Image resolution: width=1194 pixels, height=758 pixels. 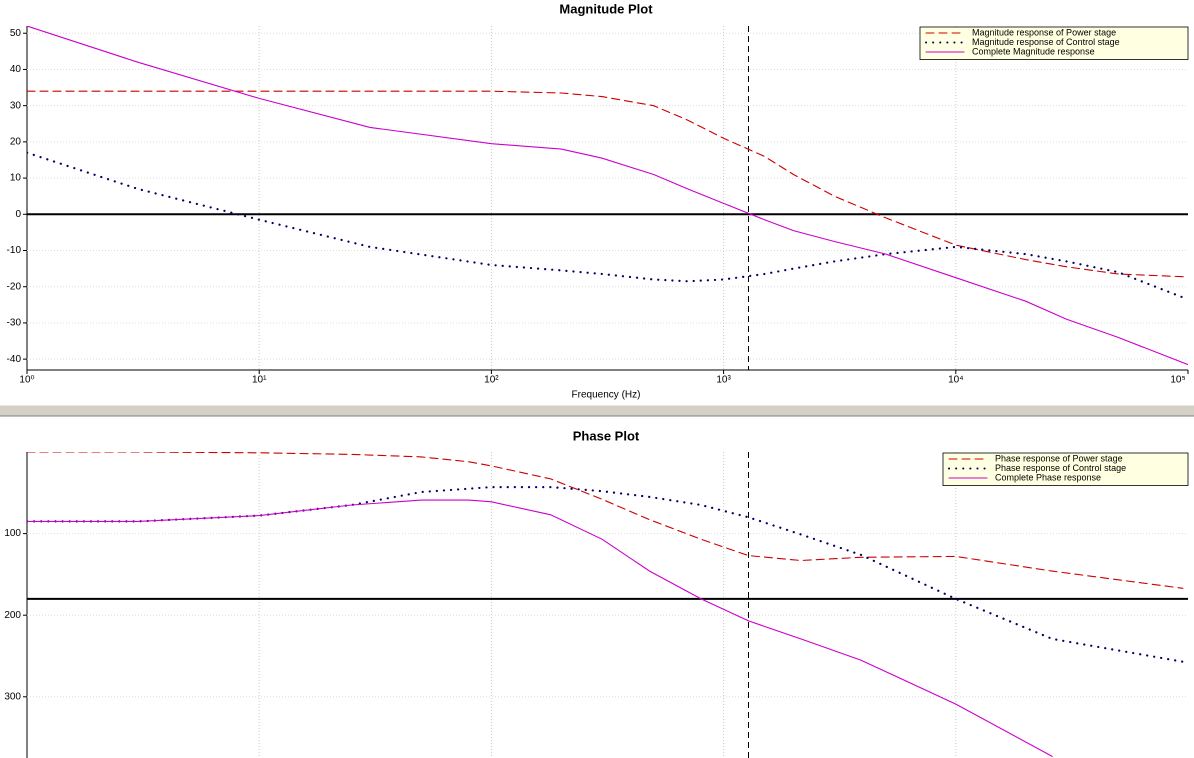 What do you see at coordinates (1177, 380) in the screenshot?
I see `x-tick-label: 10⁵` at bounding box center [1177, 380].